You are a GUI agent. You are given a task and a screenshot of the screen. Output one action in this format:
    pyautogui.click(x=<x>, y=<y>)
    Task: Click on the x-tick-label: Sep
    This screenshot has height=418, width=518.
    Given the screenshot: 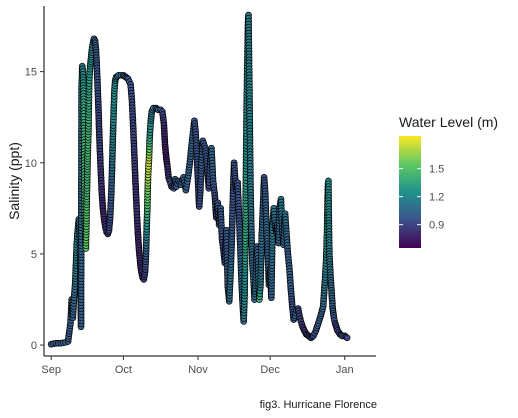 What is the action you would take?
    pyautogui.click(x=51, y=370)
    